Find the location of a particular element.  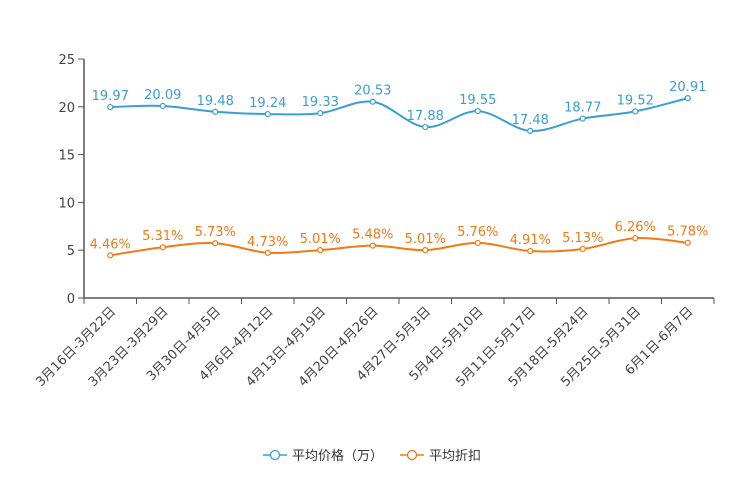

data-label: 17.48 is located at coordinates (530, 120).